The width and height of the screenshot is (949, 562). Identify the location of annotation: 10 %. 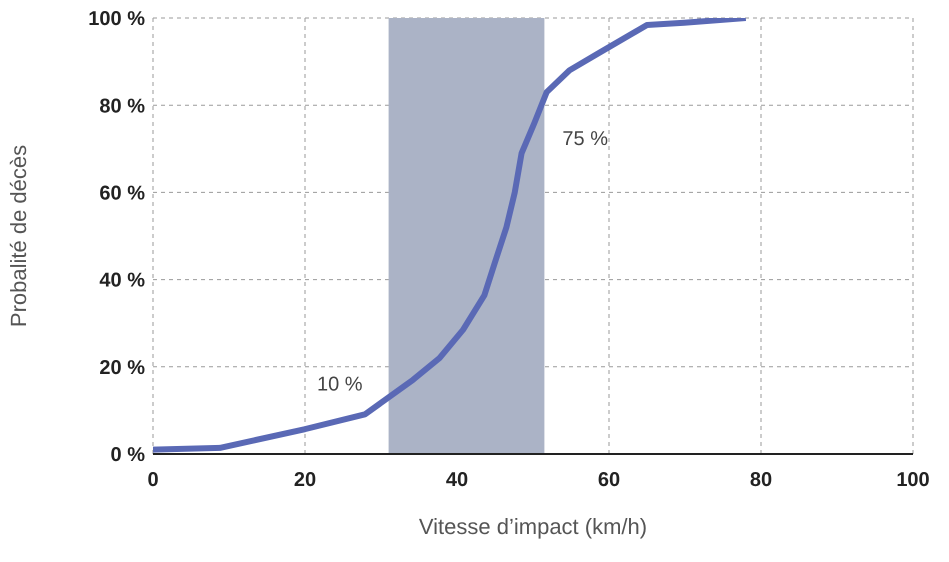
(340, 384).